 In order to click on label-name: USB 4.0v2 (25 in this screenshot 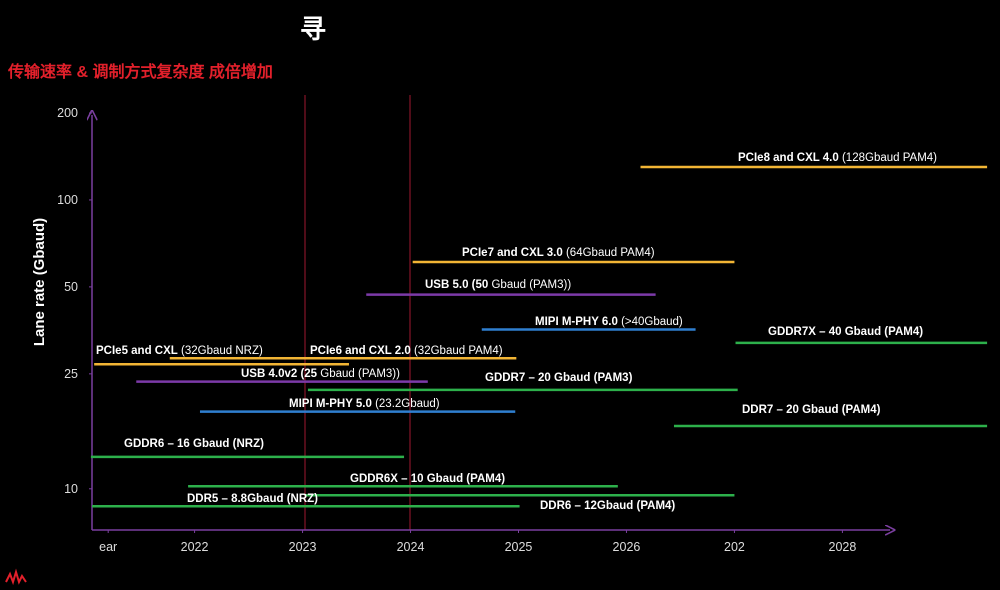, I will do `click(279, 374)`.